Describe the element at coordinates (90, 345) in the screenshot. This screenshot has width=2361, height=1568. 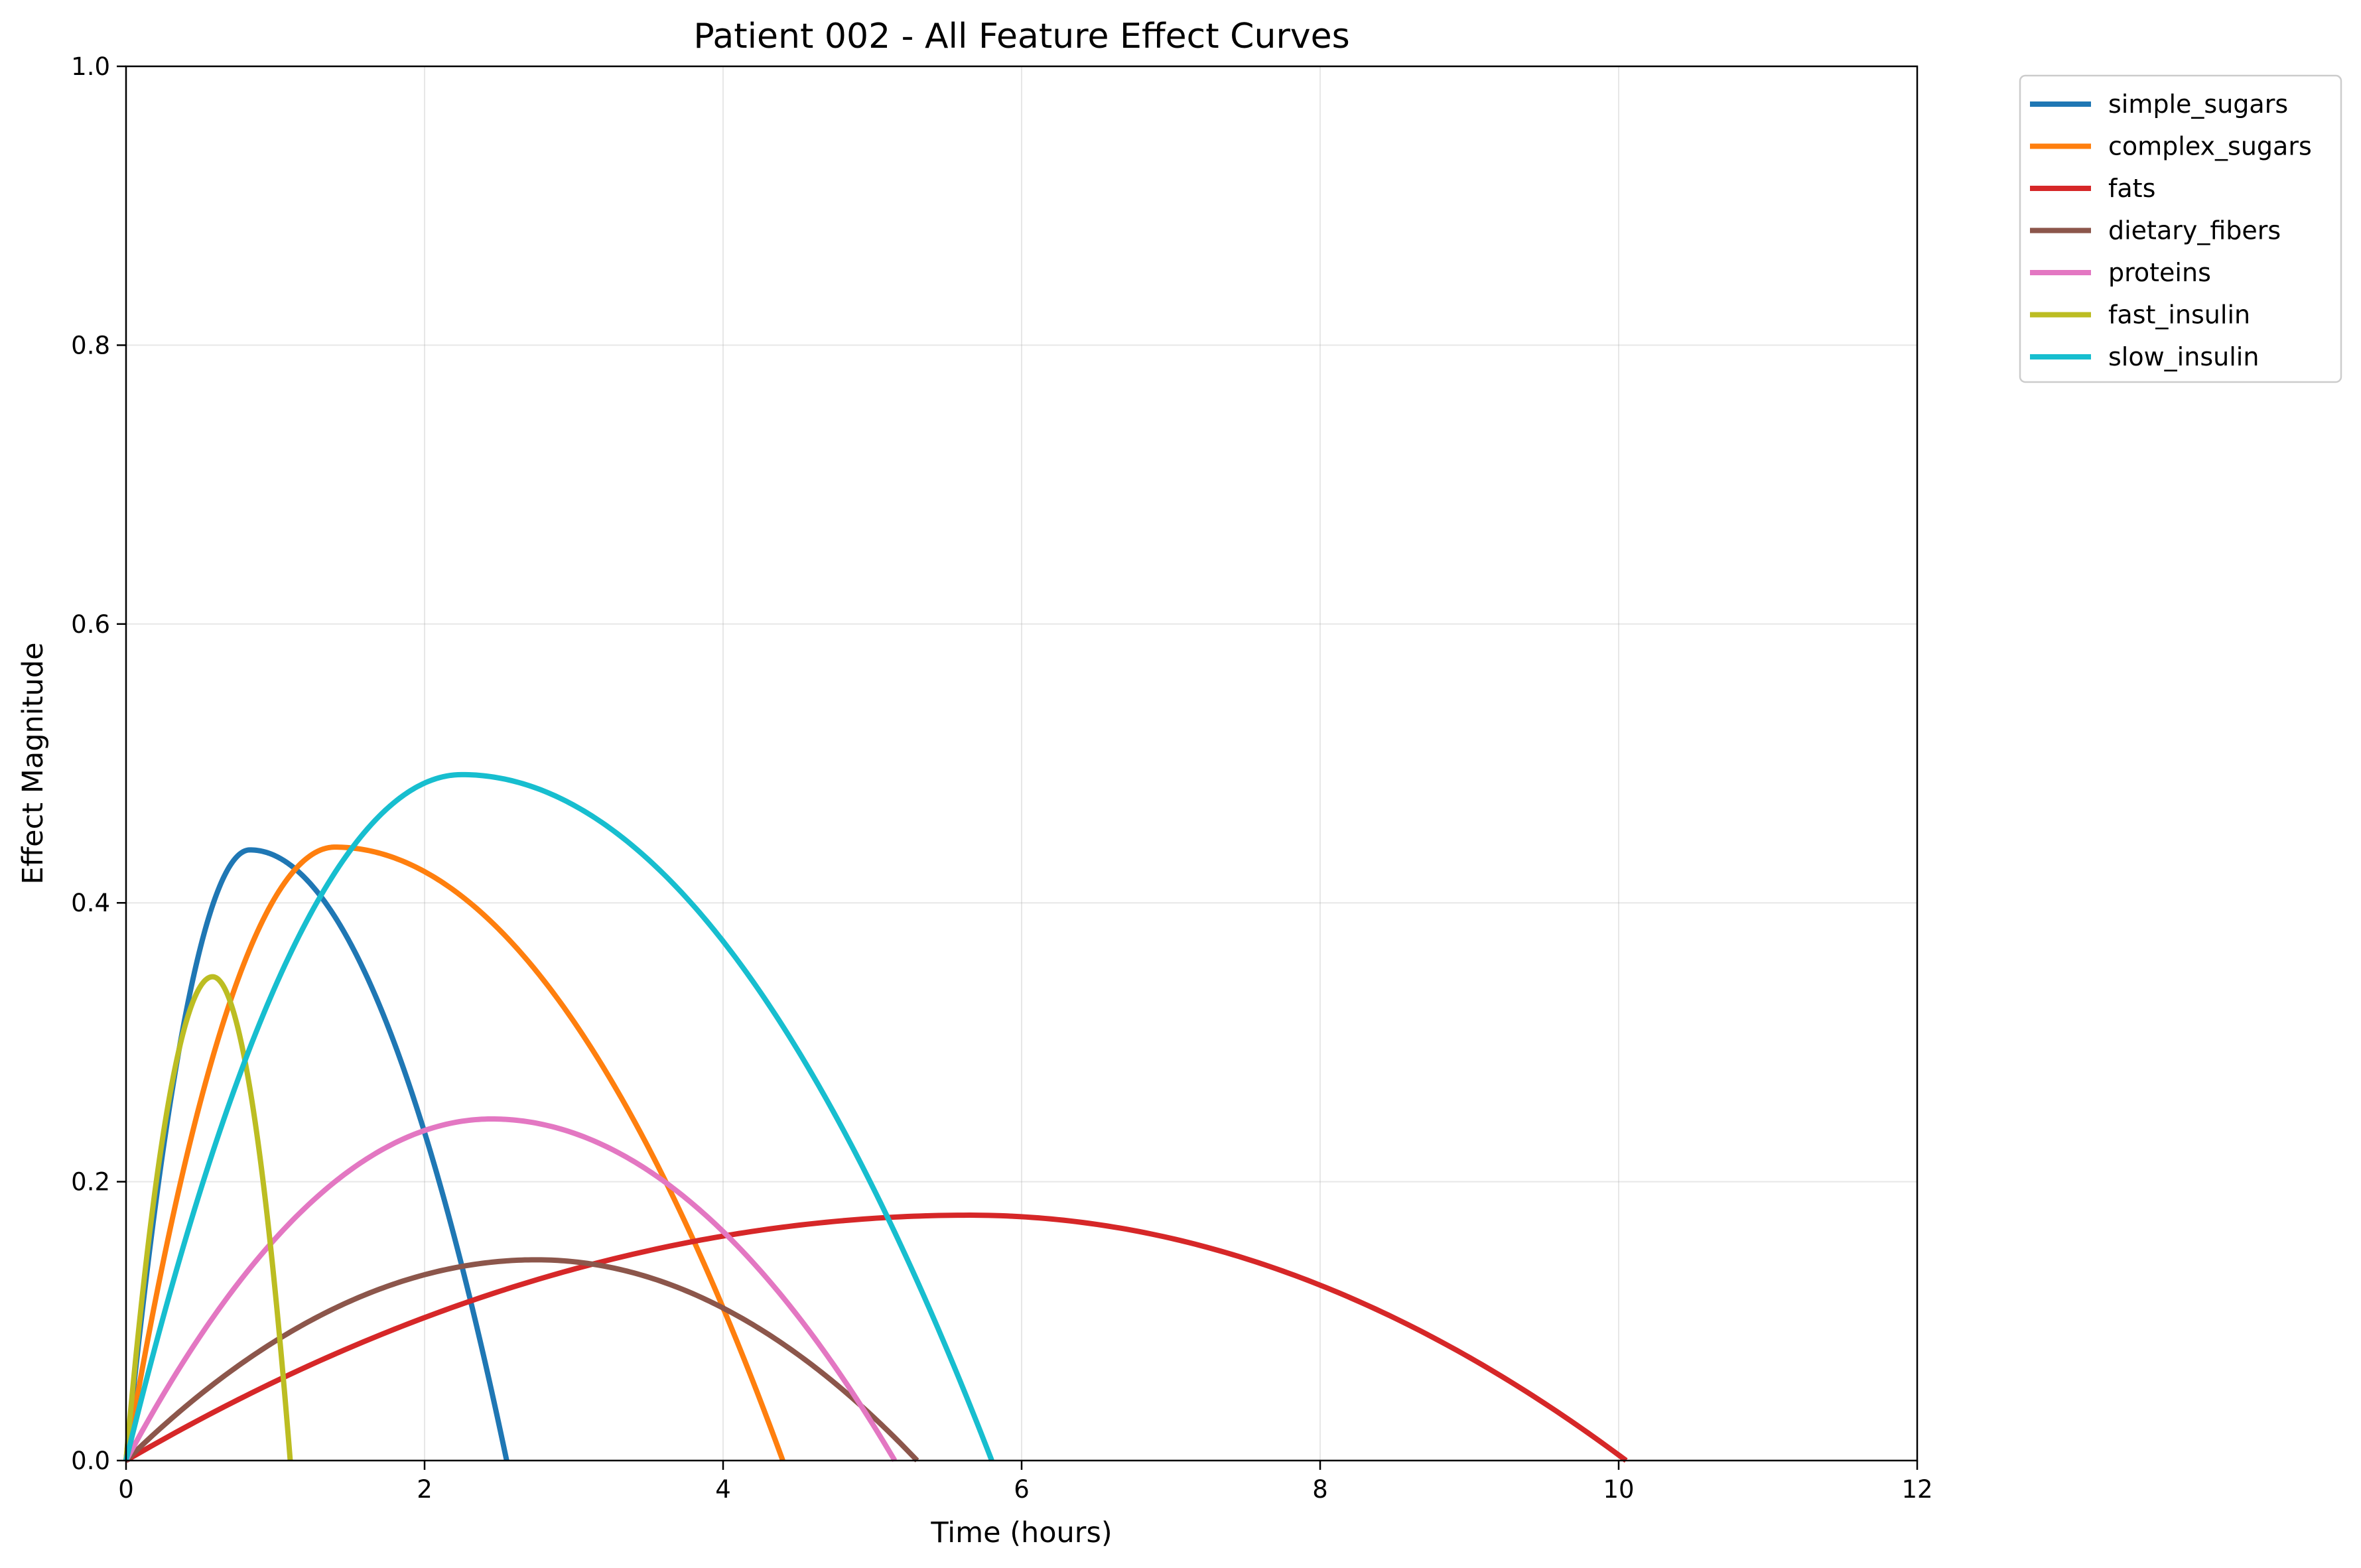
I see `y-tick-label: 0.8` at that location.